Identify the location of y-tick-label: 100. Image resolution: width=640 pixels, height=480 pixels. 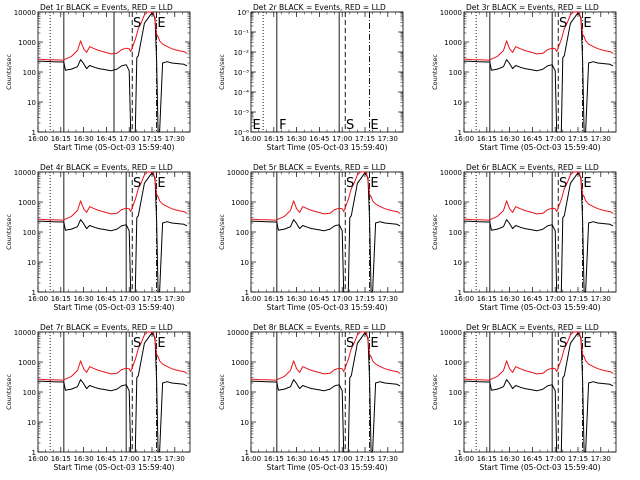
(455, 233).